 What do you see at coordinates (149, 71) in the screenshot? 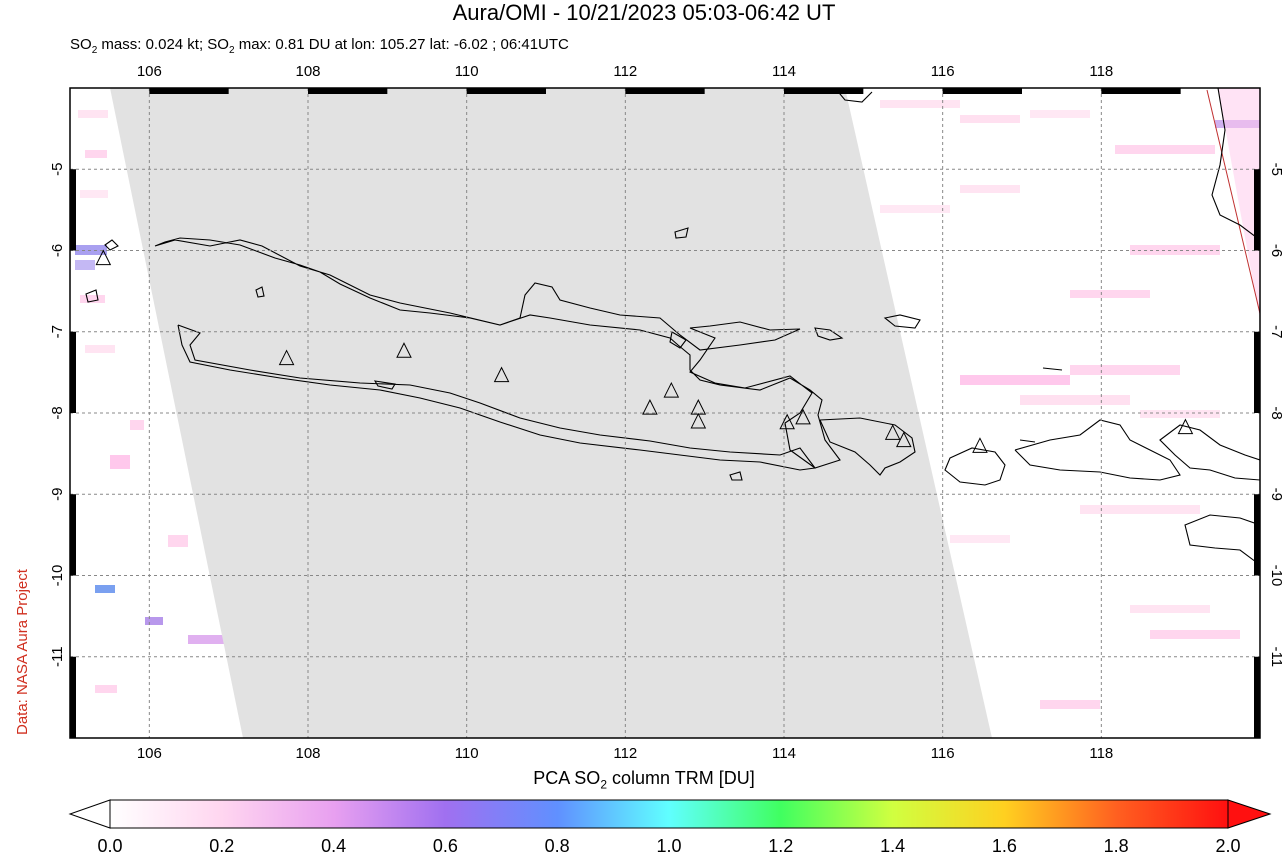
I see `lon-tick-label-top: 106` at bounding box center [149, 71].